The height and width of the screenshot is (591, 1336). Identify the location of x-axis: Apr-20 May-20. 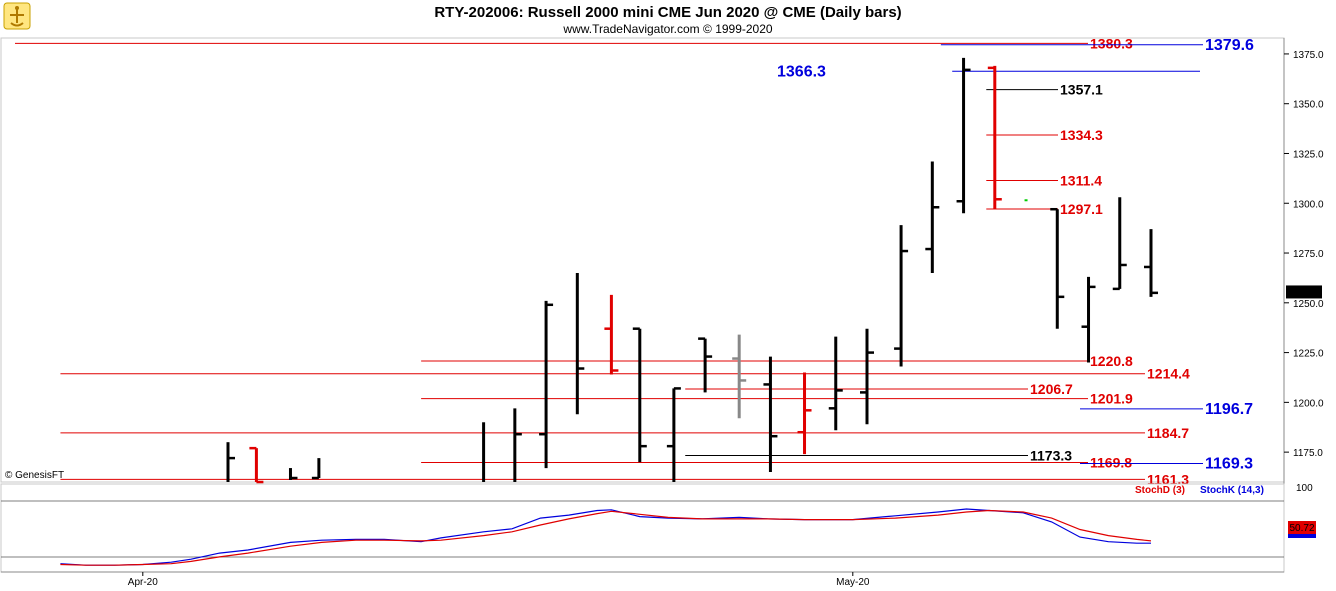
(499, 580).